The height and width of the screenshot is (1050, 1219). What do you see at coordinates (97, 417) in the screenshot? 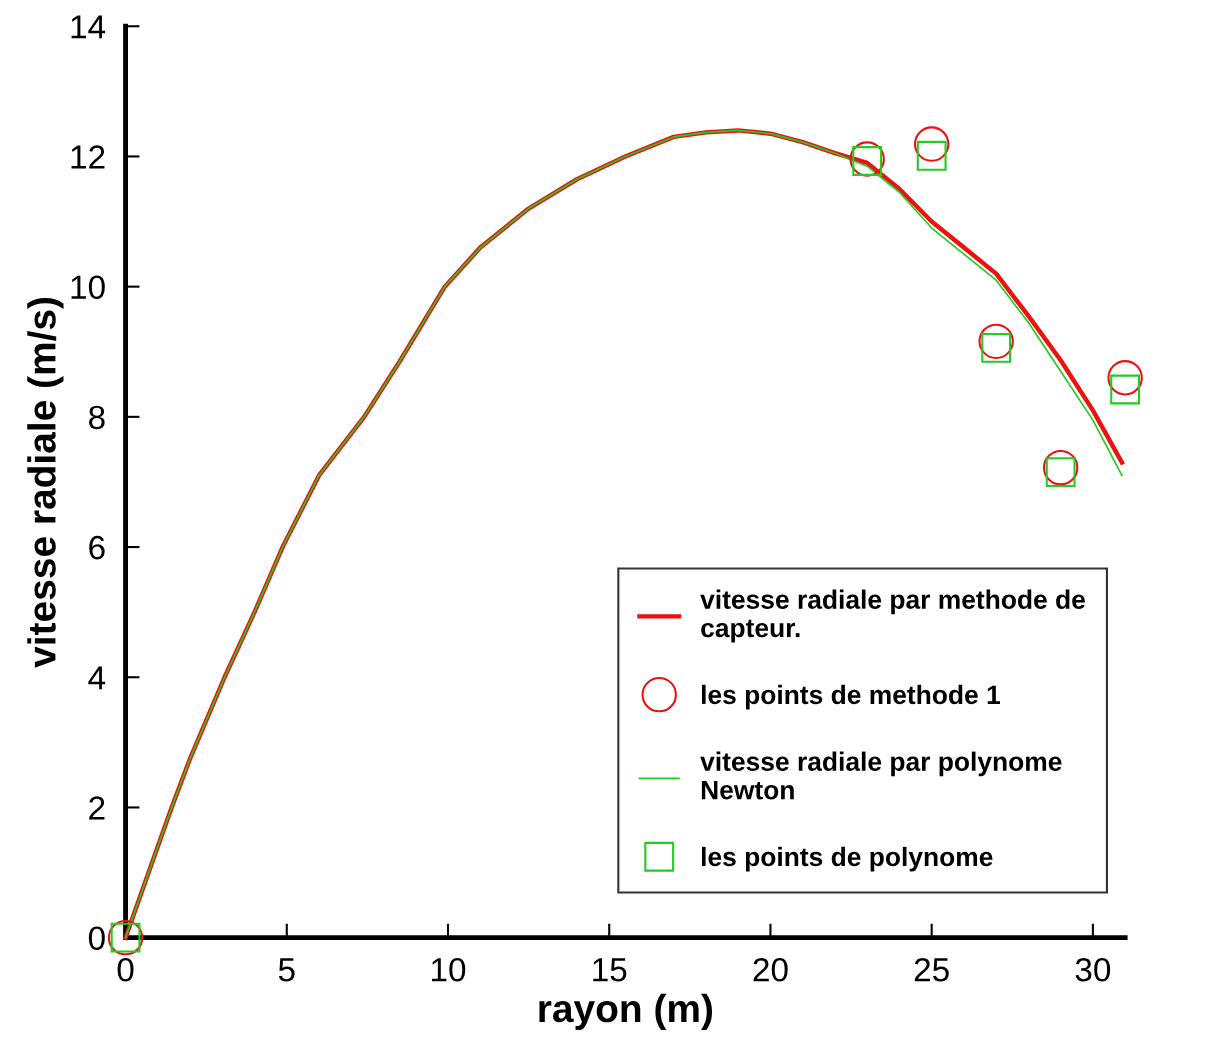
I see `y-tick-label: 8` at bounding box center [97, 417].